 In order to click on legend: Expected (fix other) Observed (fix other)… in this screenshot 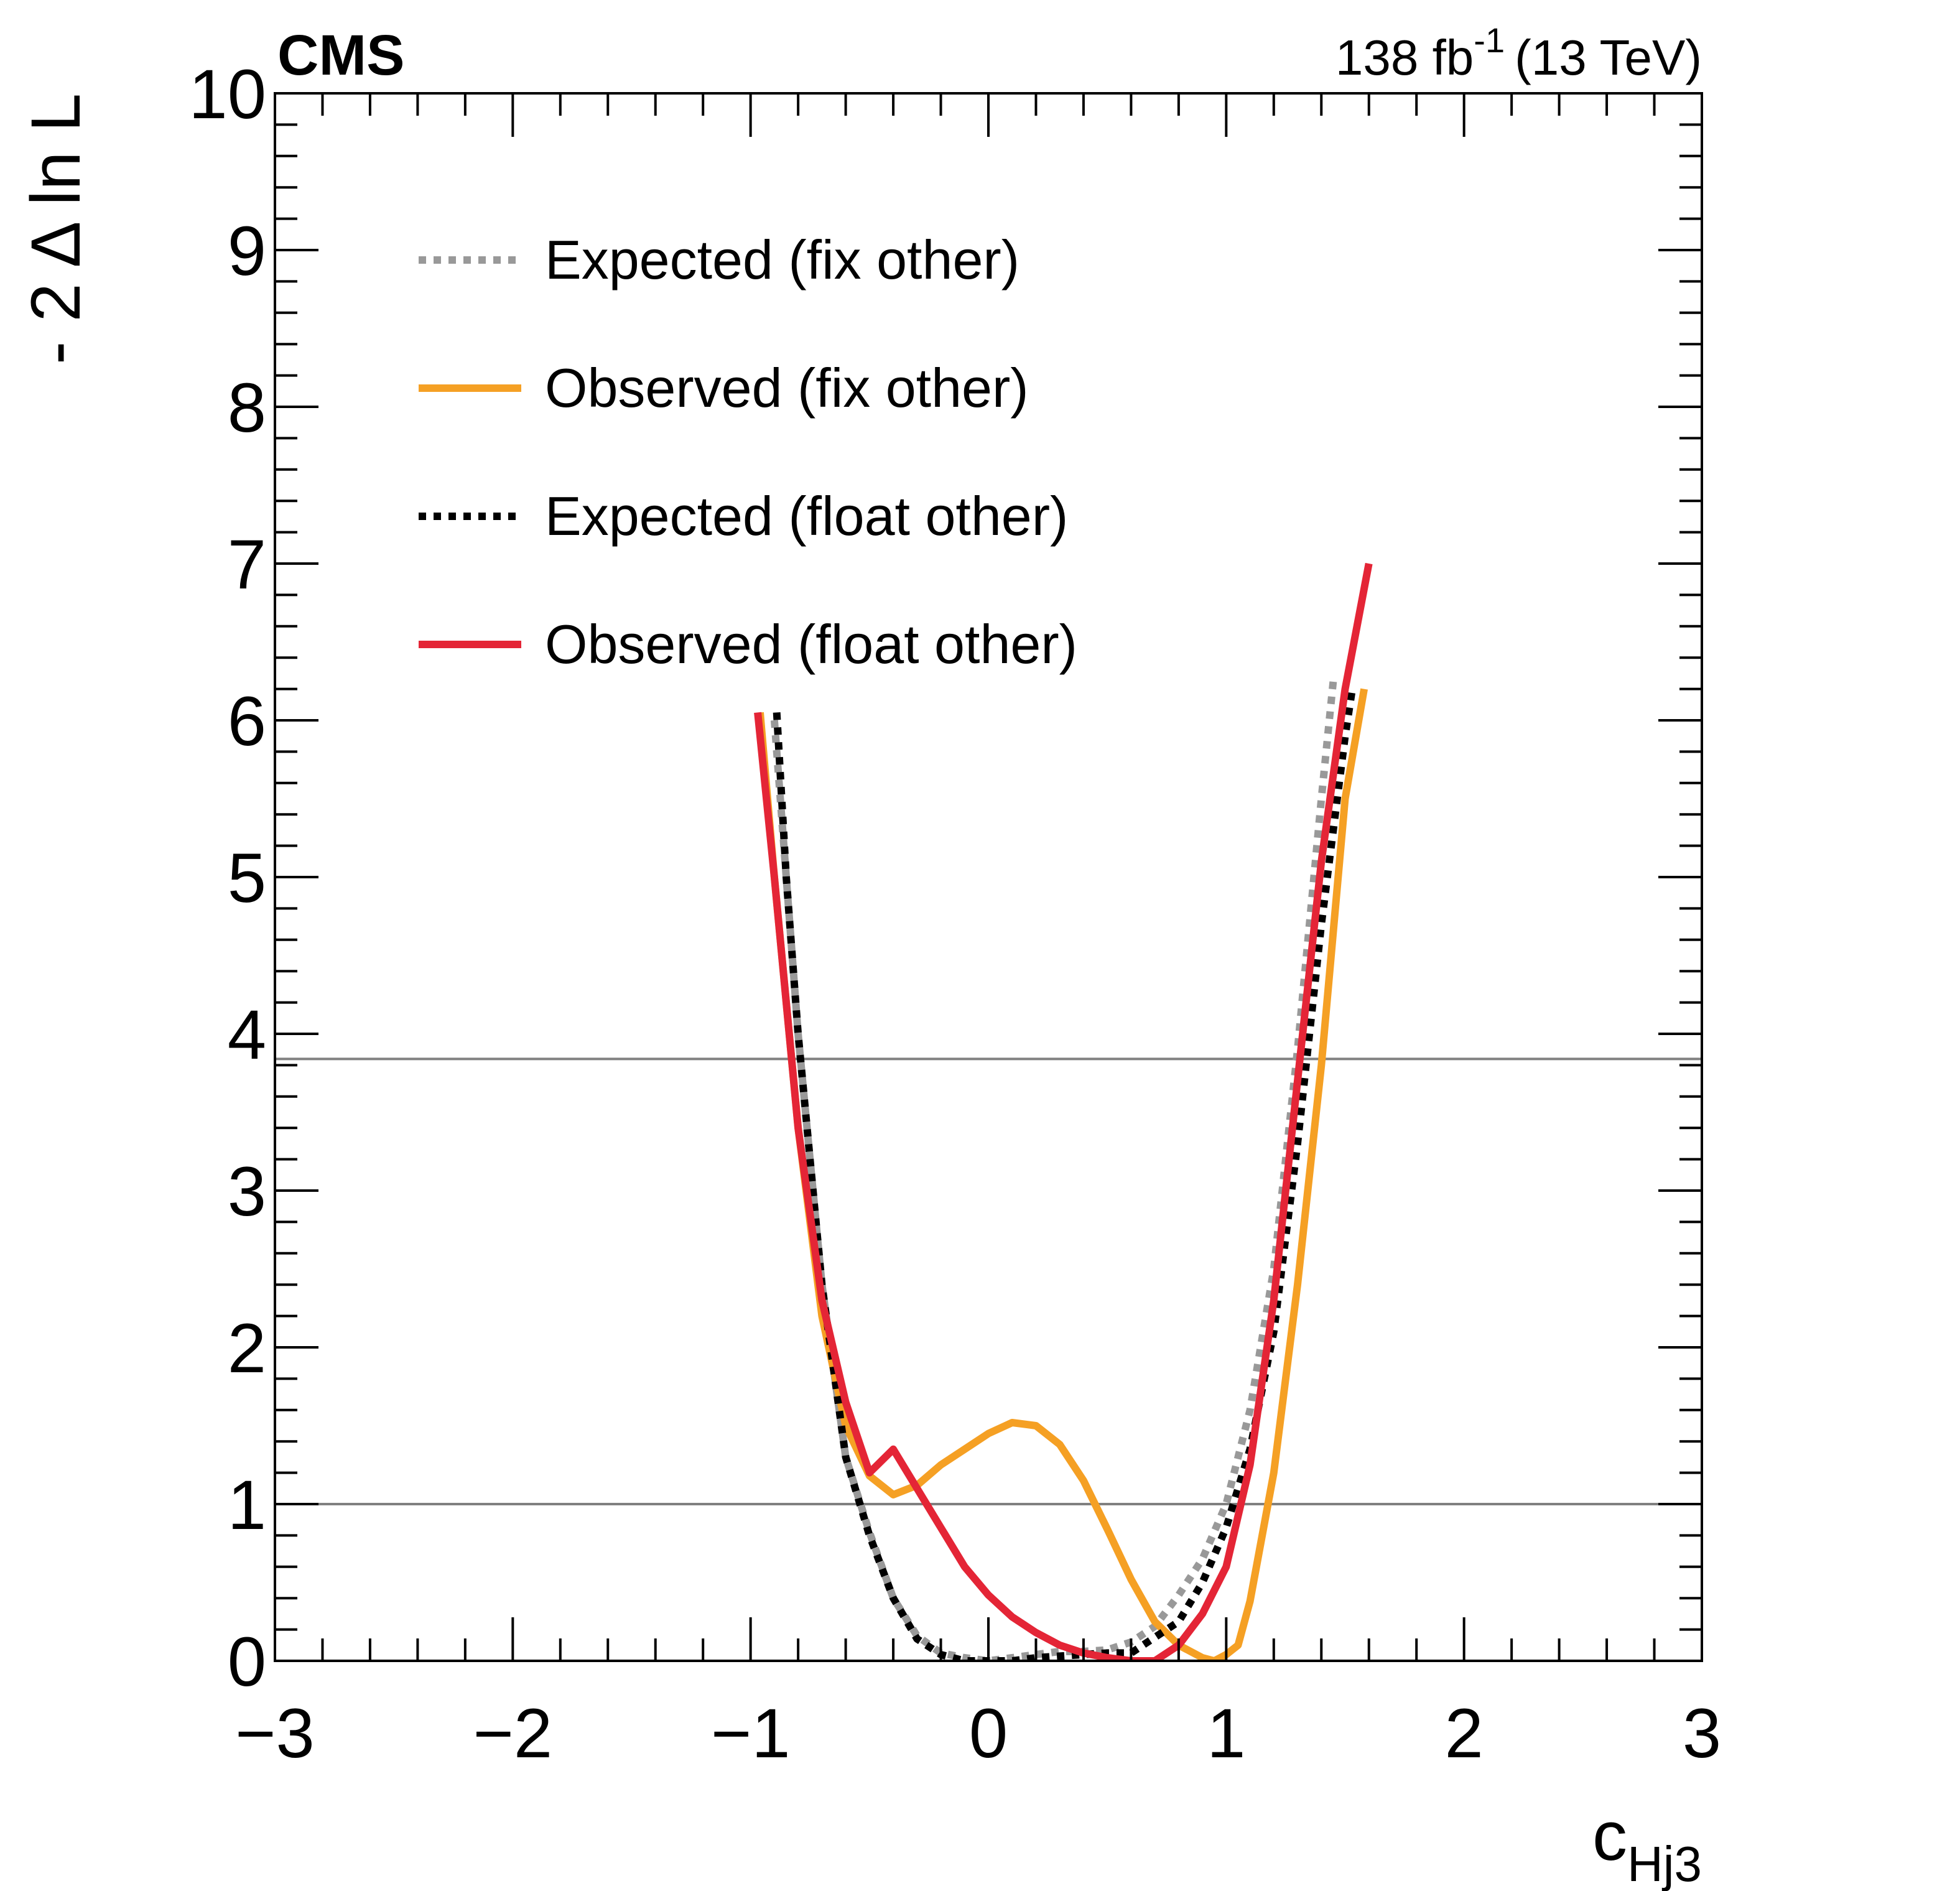, I will do `click(748, 452)`.